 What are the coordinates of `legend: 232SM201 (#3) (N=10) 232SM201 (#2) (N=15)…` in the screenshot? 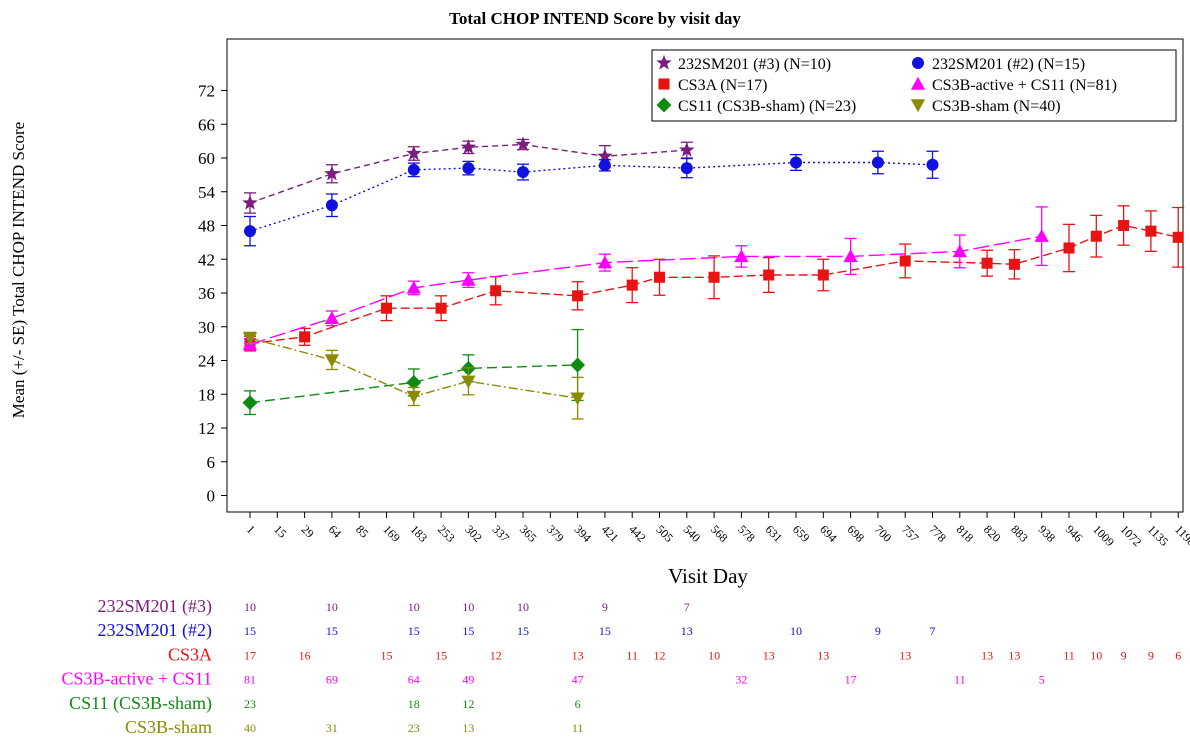 It's located at (914, 85).